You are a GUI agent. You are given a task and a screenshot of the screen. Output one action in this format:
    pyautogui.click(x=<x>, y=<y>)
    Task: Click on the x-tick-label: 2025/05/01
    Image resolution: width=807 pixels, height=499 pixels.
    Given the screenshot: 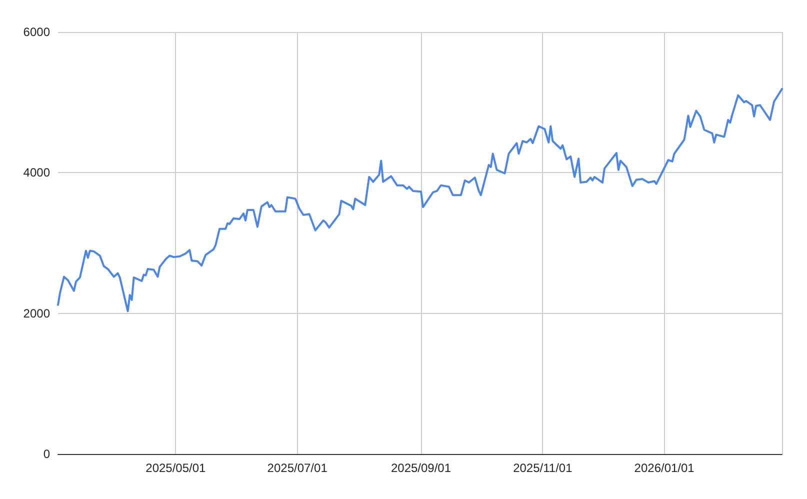 What is the action you would take?
    pyautogui.click(x=176, y=468)
    